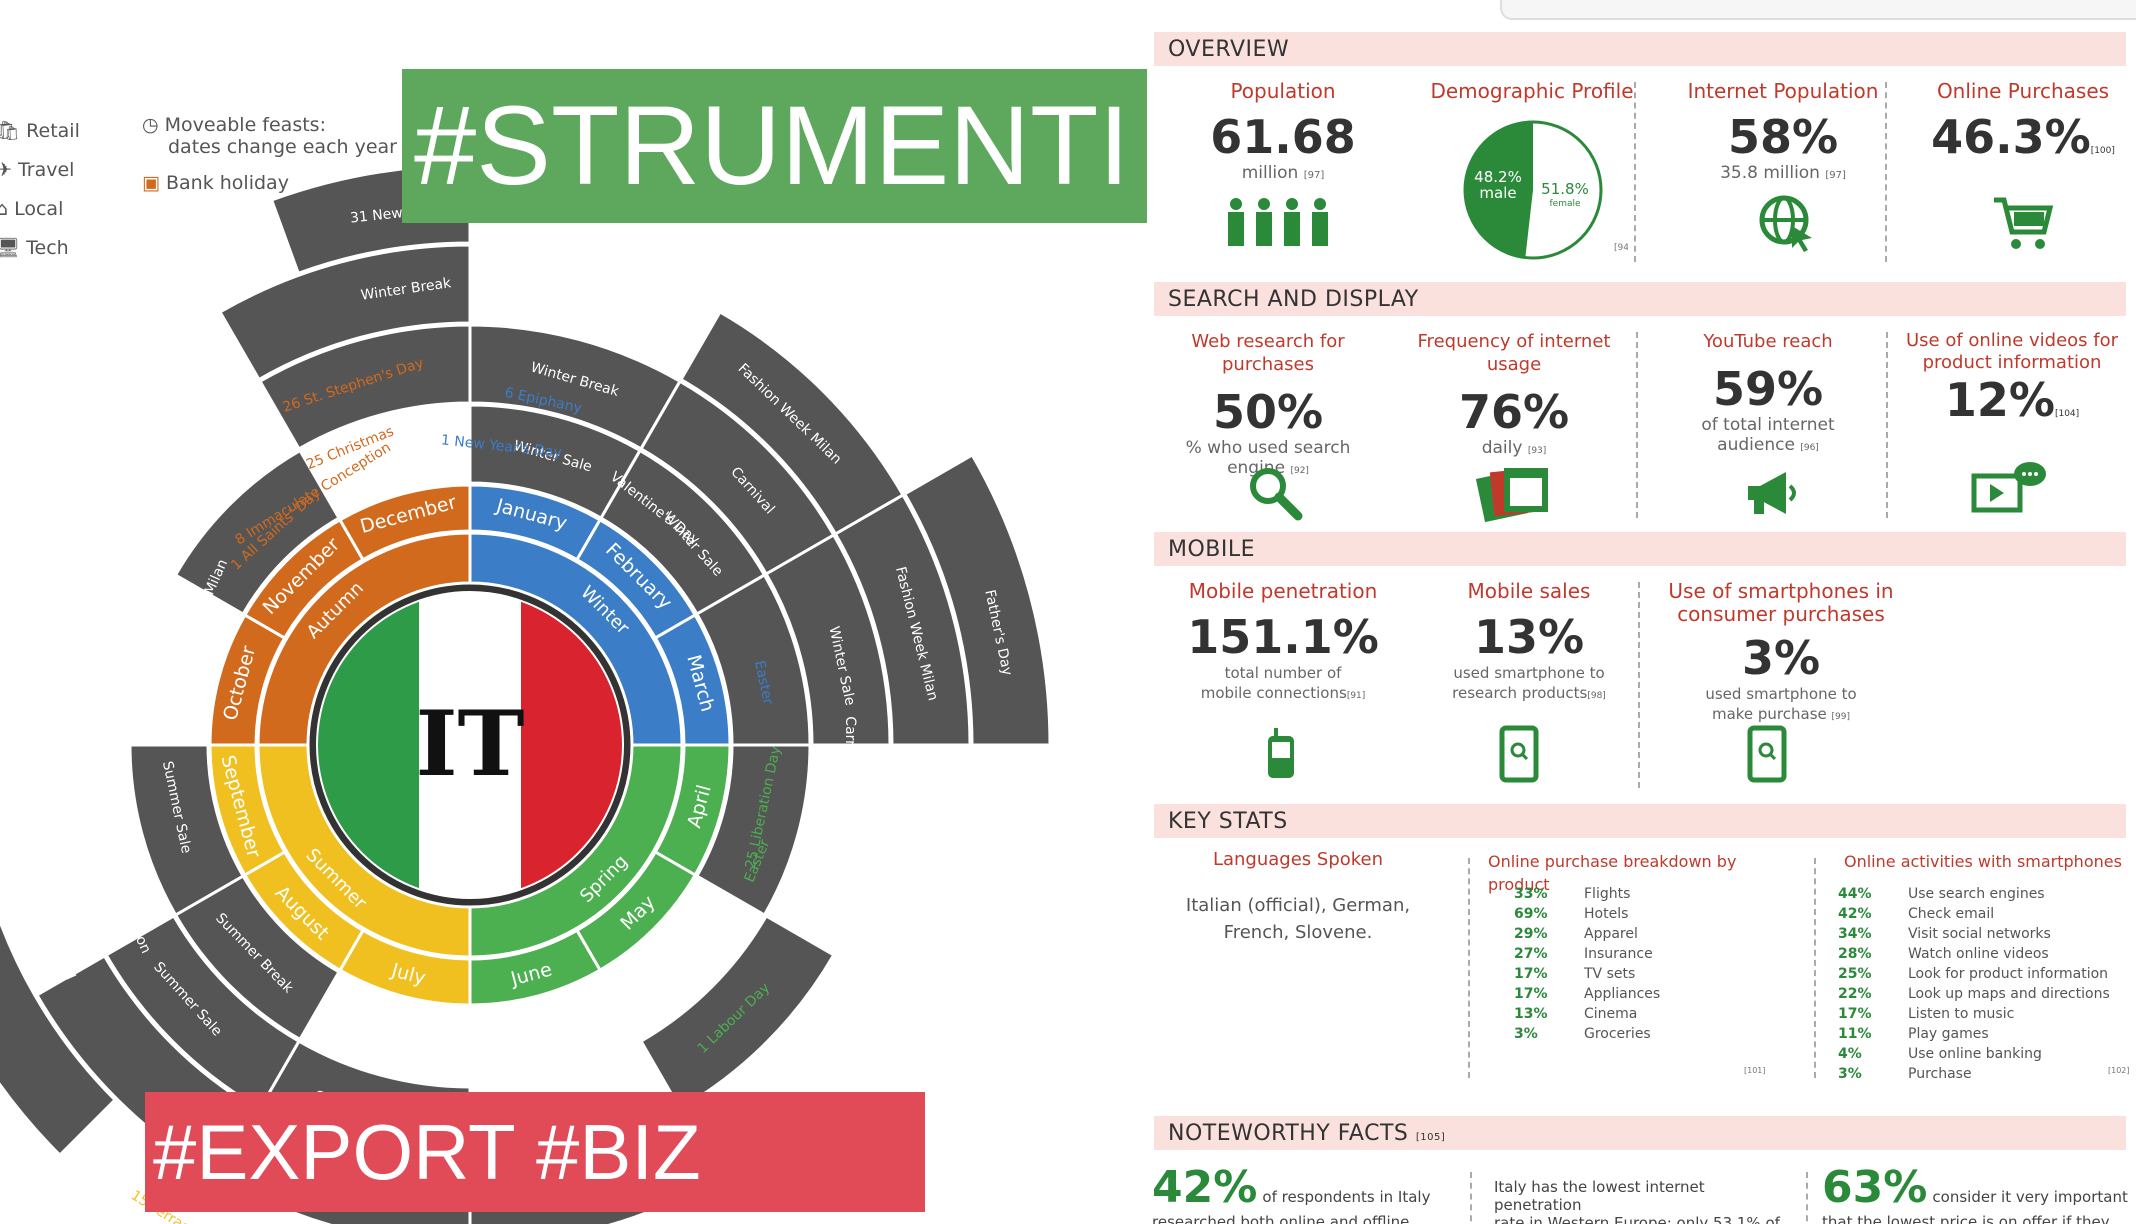  What do you see at coordinates (1565, 189) in the screenshot?
I see `pie-female-value: 51.8%` at bounding box center [1565, 189].